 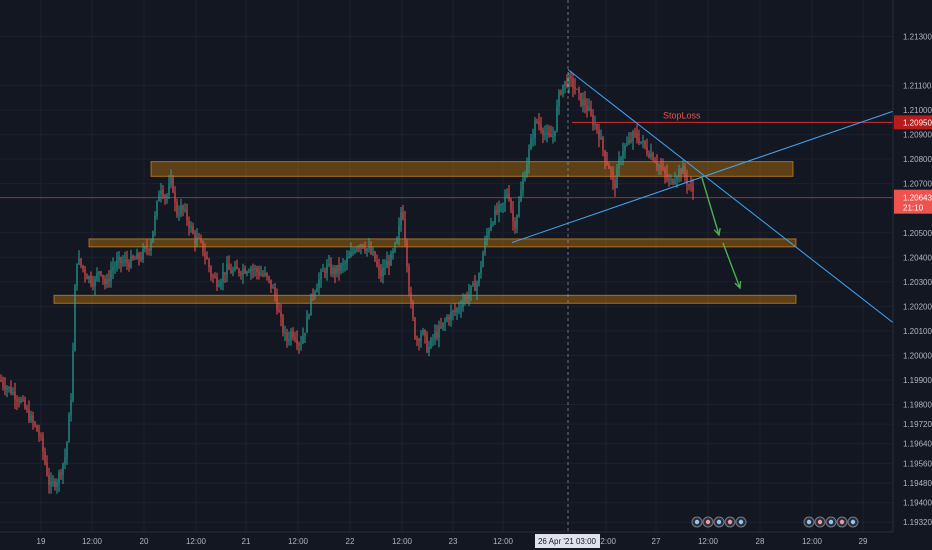 What do you see at coordinates (917, 444) in the screenshot?
I see `price-tick-label: 1.19640` at bounding box center [917, 444].